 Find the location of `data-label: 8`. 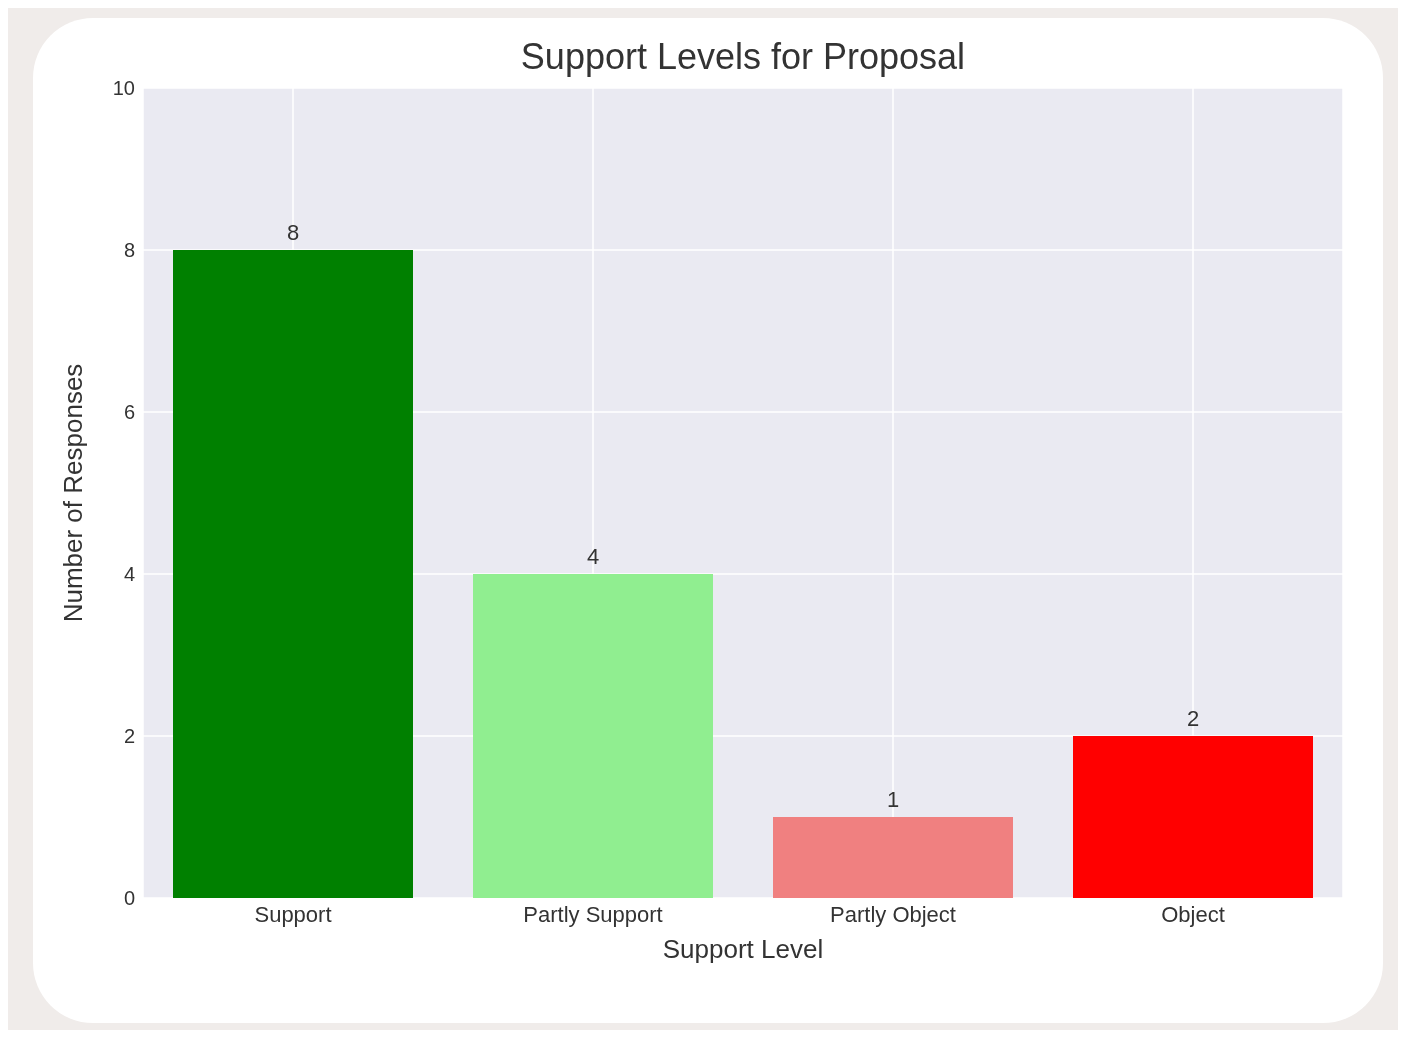

data-label: 8 is located at coordinates (293, 232).